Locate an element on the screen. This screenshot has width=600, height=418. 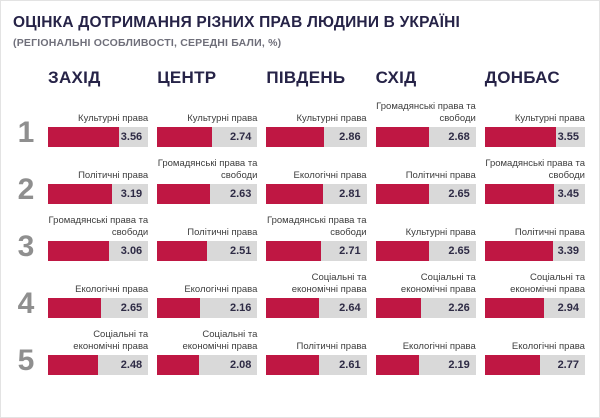
region-header-pivden: ПІВДЕНЬ is located at coordinates (306, 77).